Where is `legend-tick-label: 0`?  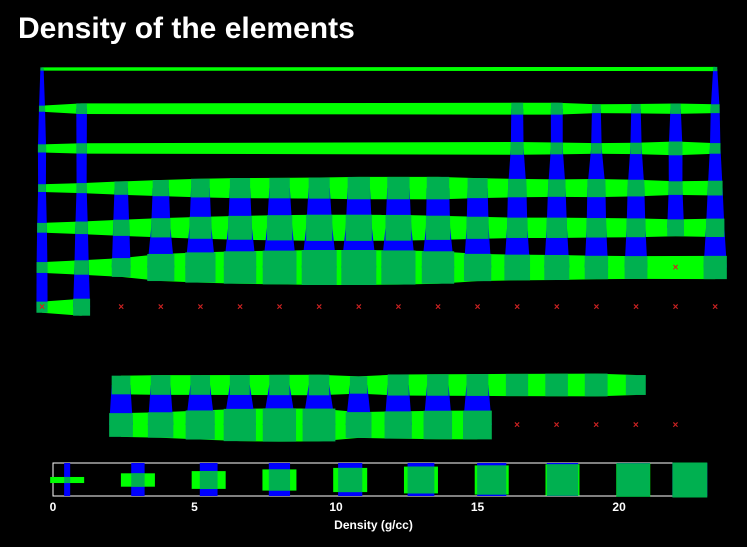
legend-tick-label: 0 is located at coordinates (53, 507).